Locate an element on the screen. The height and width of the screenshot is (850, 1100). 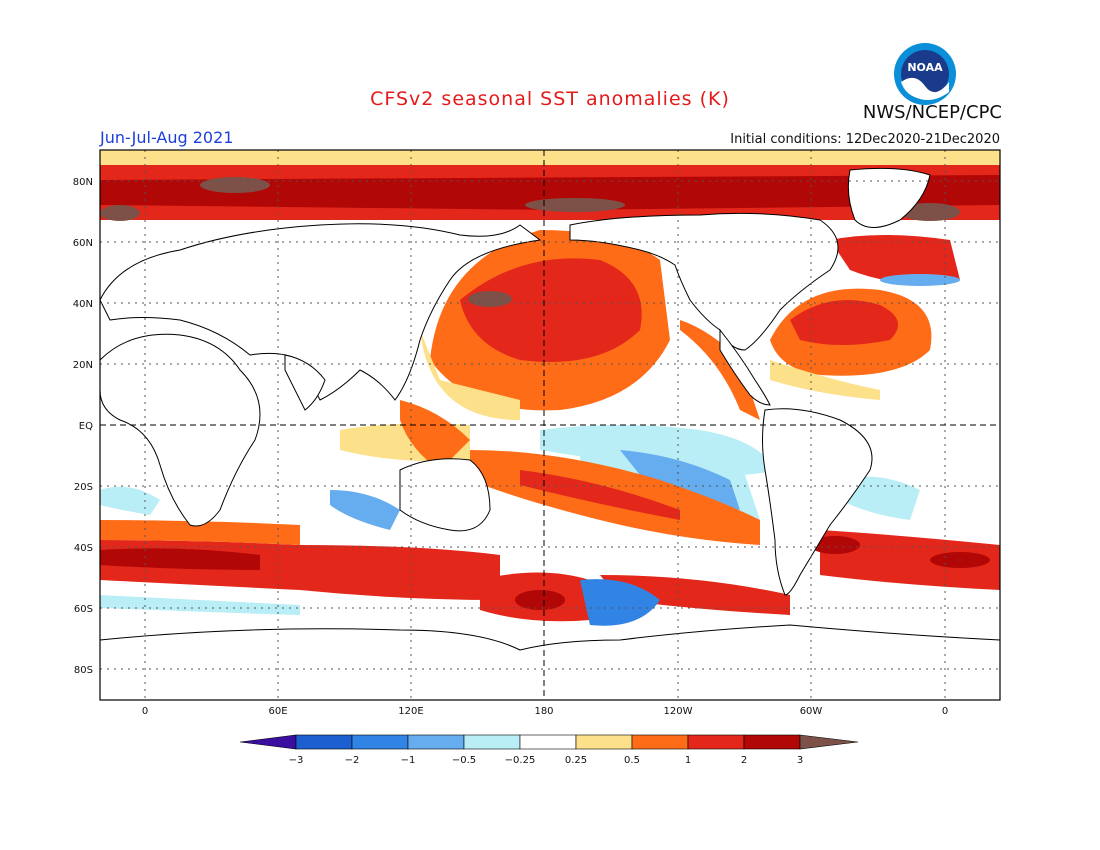
colorbar-tick-label: −1 is located at coordinates (408, 760).